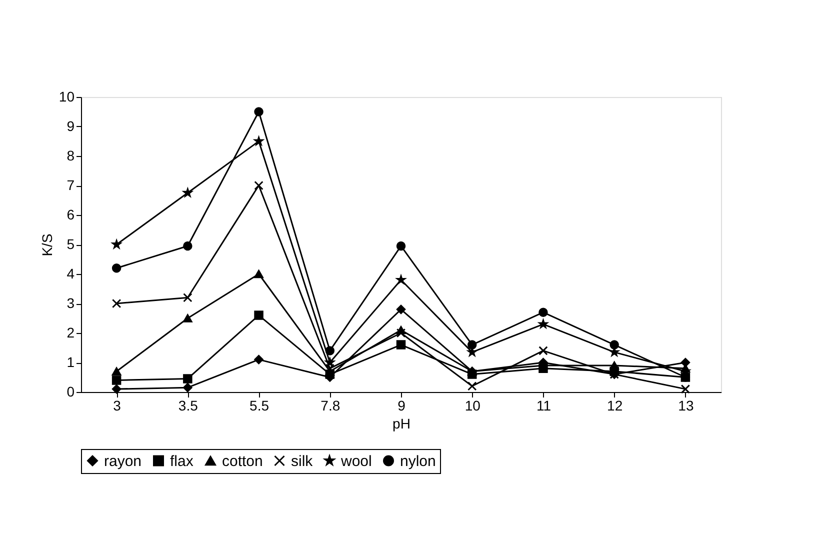  What do you see at coordinates (70, 126) in the screenshot?
I see `y-tick-label: 9` at bounding box center [70, 126].